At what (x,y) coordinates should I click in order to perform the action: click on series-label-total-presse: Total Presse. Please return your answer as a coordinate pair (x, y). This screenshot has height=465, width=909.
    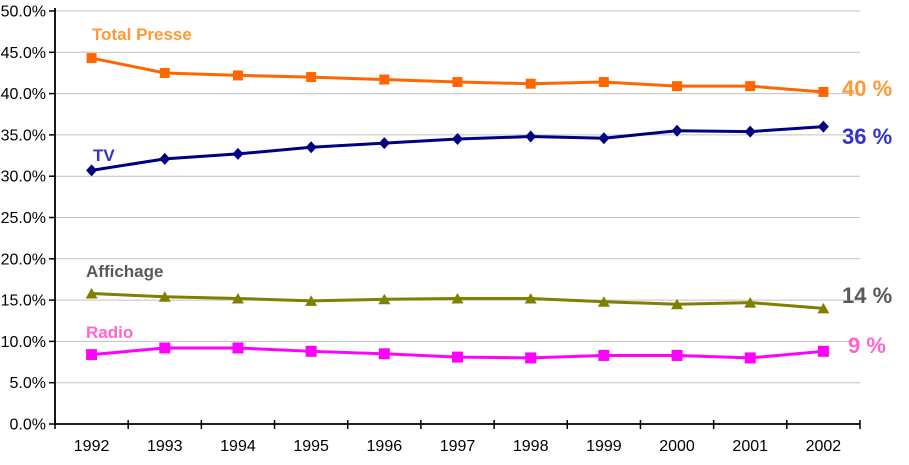
    Looking at the image, I should click on (142, 34).